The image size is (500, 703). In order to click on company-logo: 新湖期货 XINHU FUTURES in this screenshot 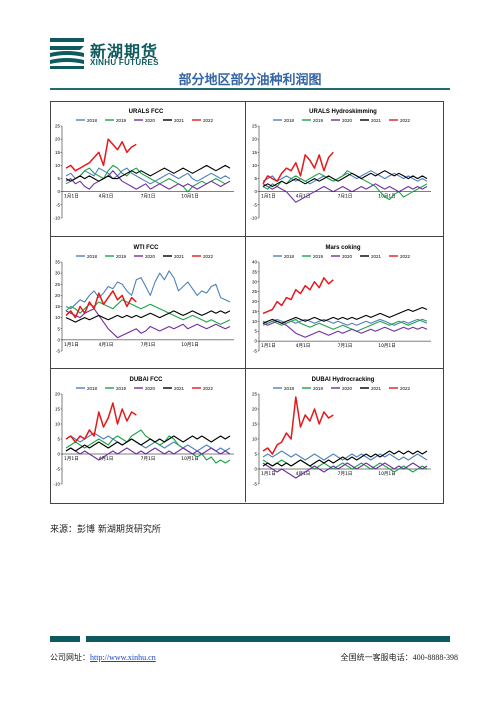, I will do `click(125, 54)`.